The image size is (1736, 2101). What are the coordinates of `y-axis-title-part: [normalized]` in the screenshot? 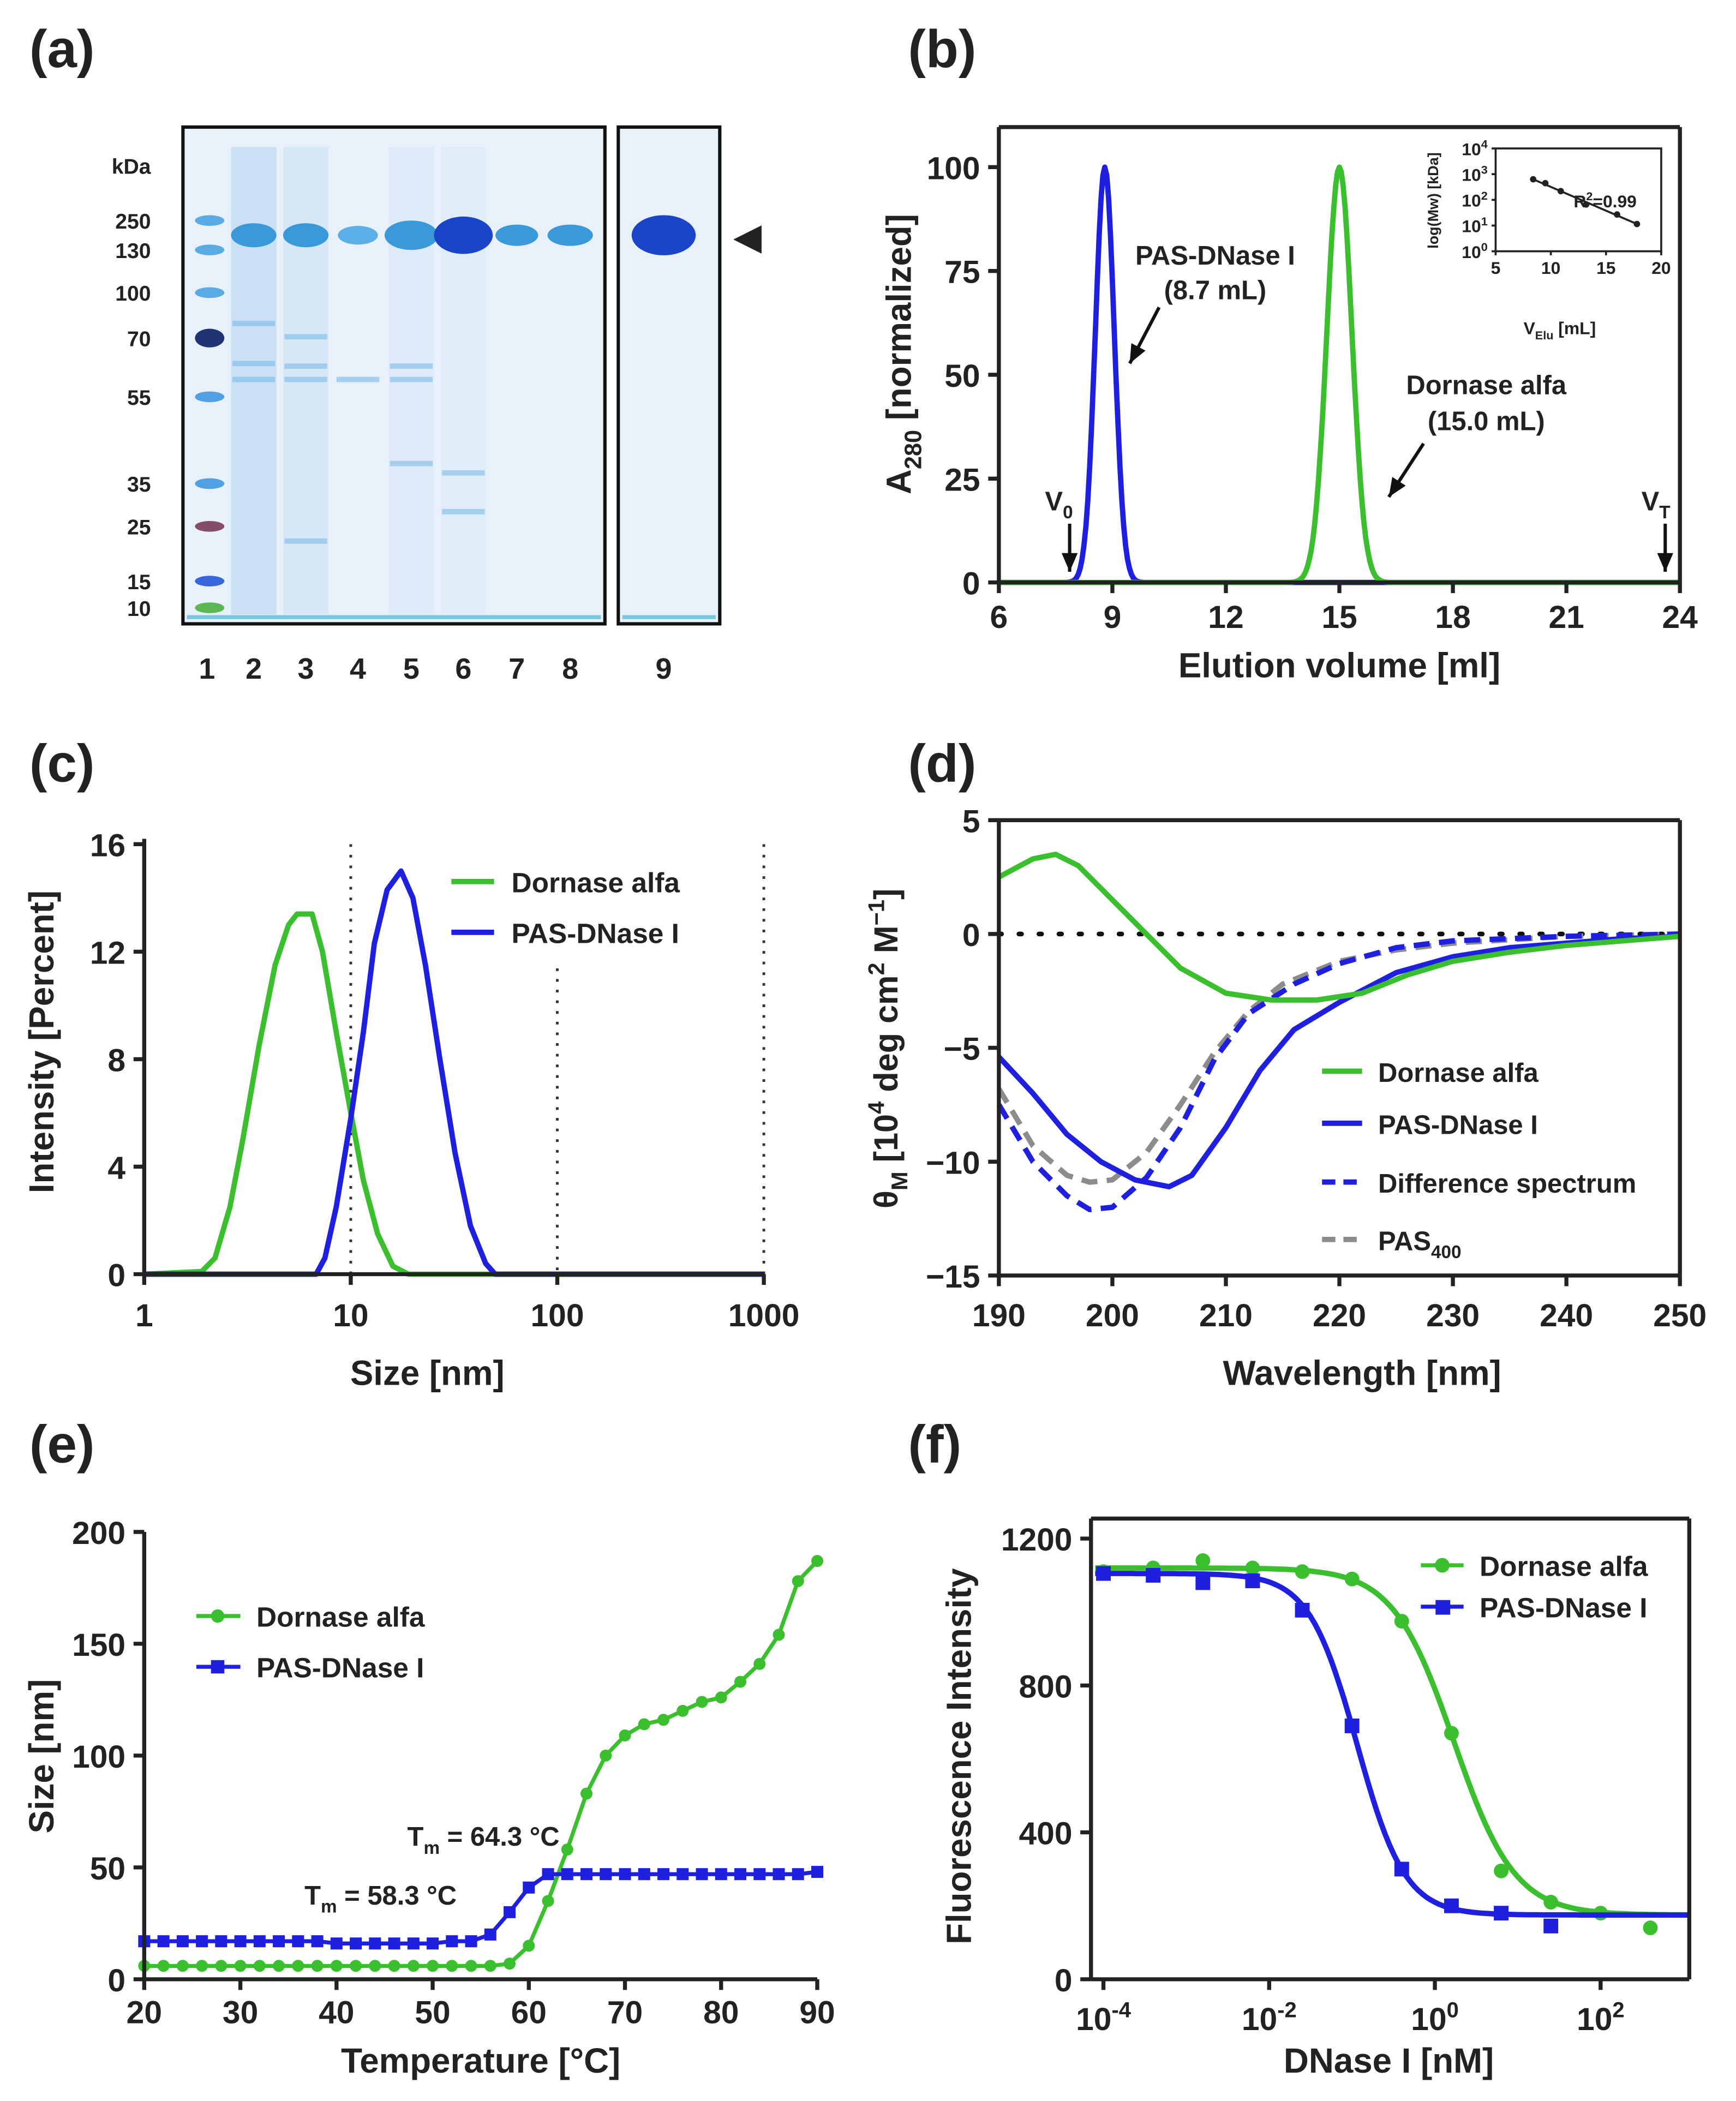 It's located at (899, 322).